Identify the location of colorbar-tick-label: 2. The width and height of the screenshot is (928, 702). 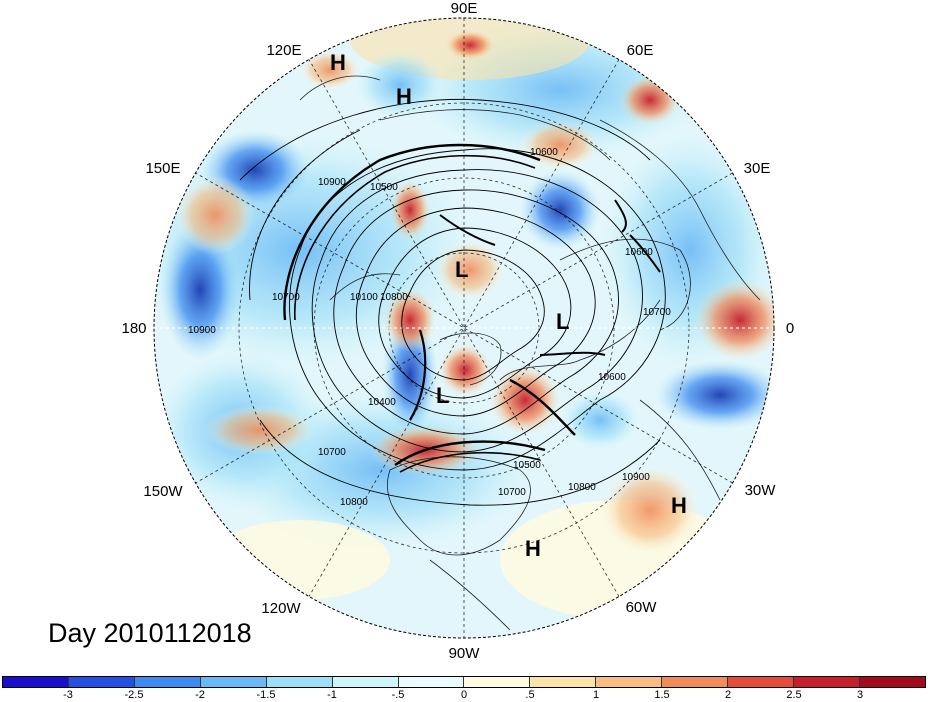
(728, 695).